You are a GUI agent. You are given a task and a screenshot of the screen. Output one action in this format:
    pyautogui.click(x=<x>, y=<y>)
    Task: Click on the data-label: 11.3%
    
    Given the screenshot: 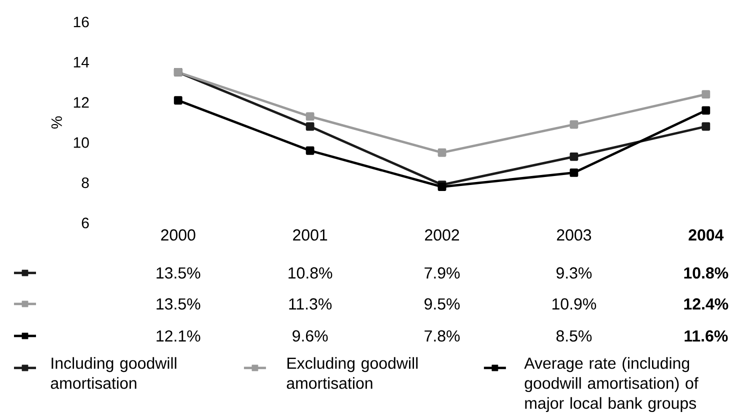 What is the action you would take?
    pyautogui.click(x=310, y=304)
    